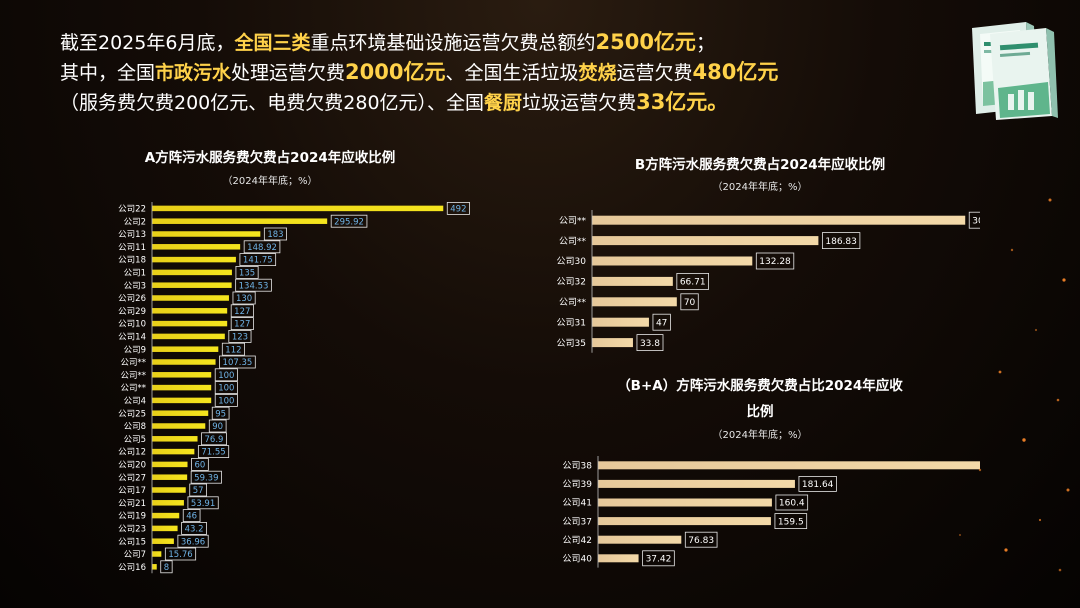 The image size is (1080, 608). Describe the element at coordinates (135, 401) in the screenshot. I see `chart-a-category-label: 公司4` at that location.